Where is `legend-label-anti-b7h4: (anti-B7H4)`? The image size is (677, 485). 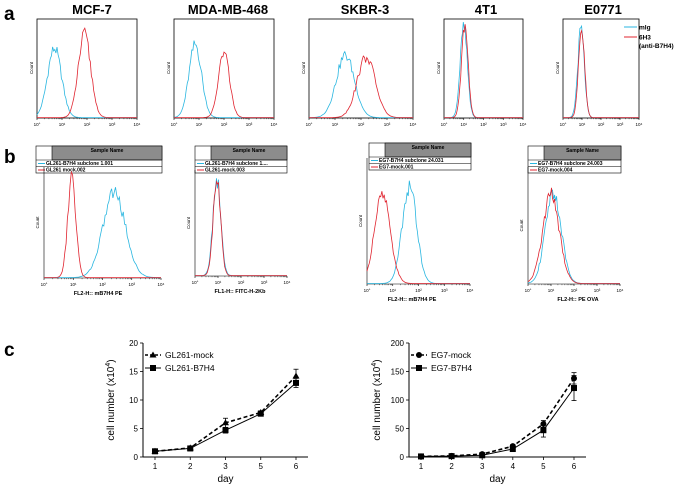
legend-label-anti-b7h4: (anti-B7H4) is located at coordinates (656, 46).